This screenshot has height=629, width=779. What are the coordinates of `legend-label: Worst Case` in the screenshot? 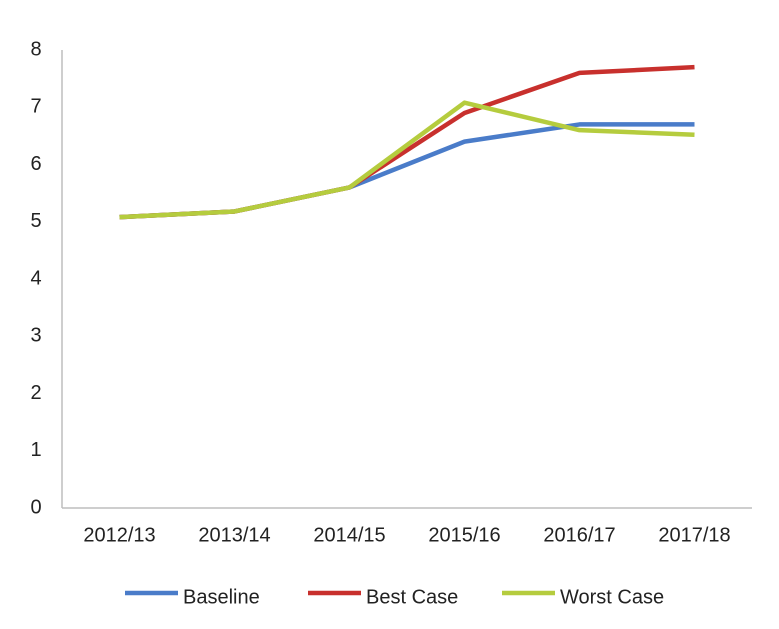 It's located at (612, 597).